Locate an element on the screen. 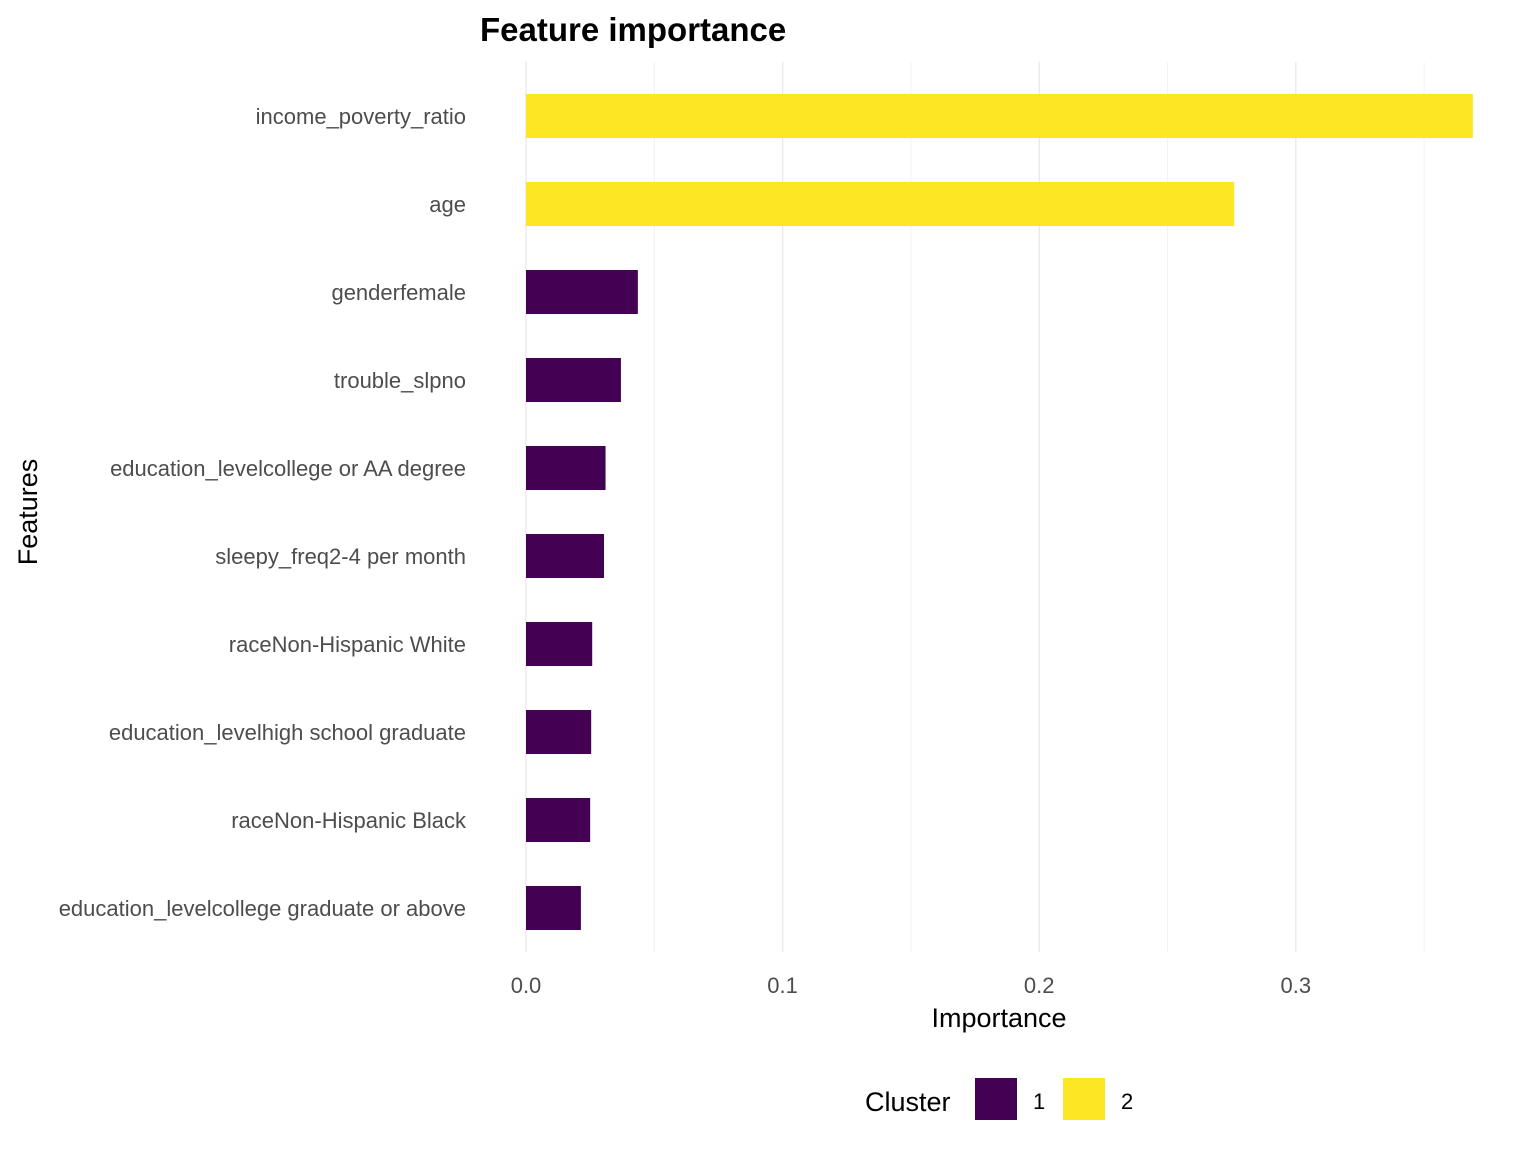 The width and height of the screenshot is (1536, 1152). y-axis-title: Features is located at coordinates (28, 512).